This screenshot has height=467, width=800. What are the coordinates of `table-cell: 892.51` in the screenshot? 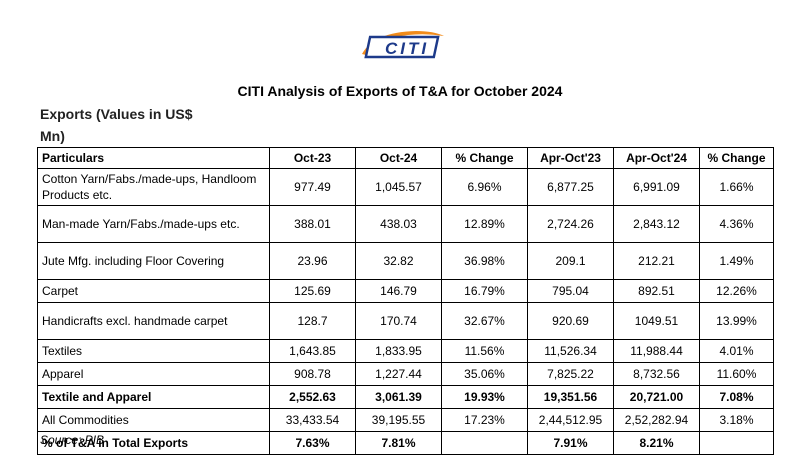 It's located at (656, 291).